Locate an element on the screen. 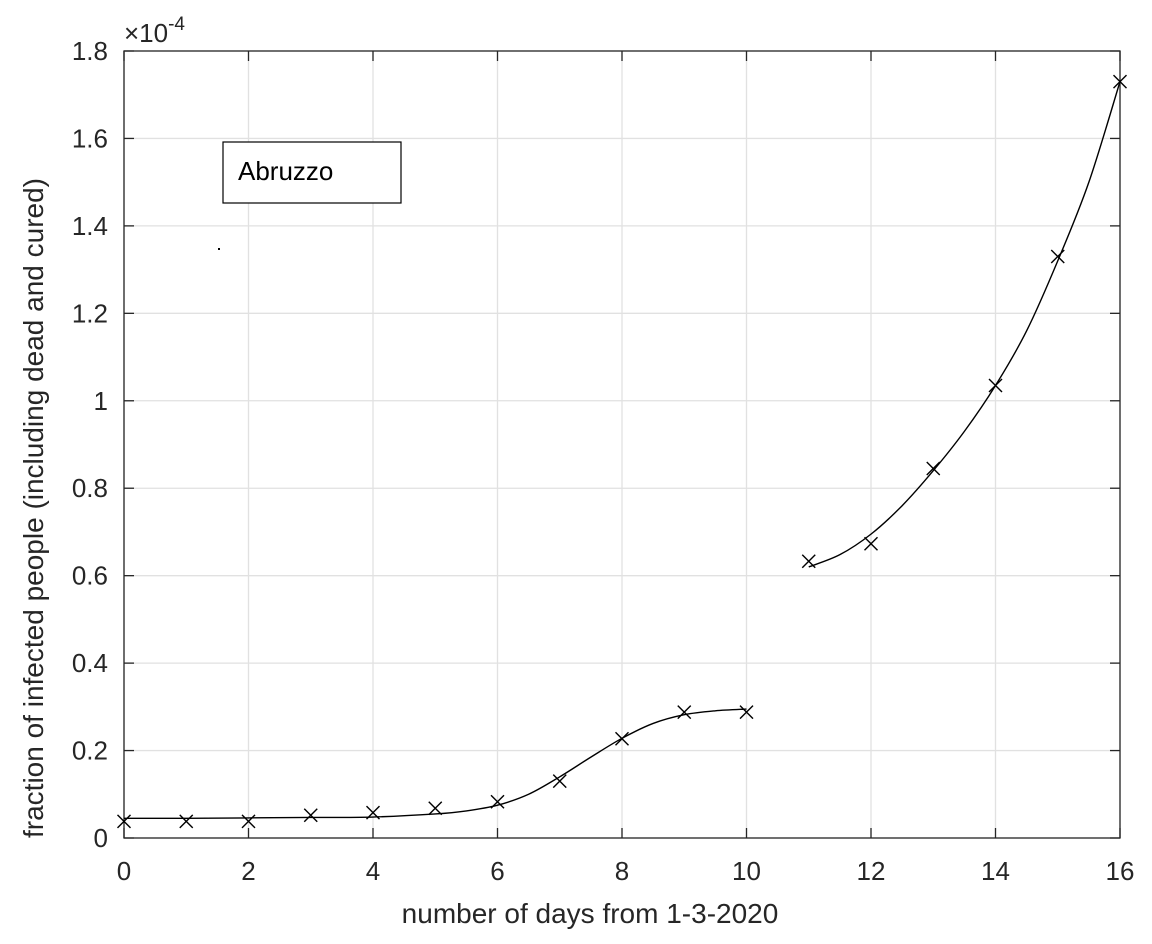  x-tick-label: 10 is located at coordinates (746, 871).